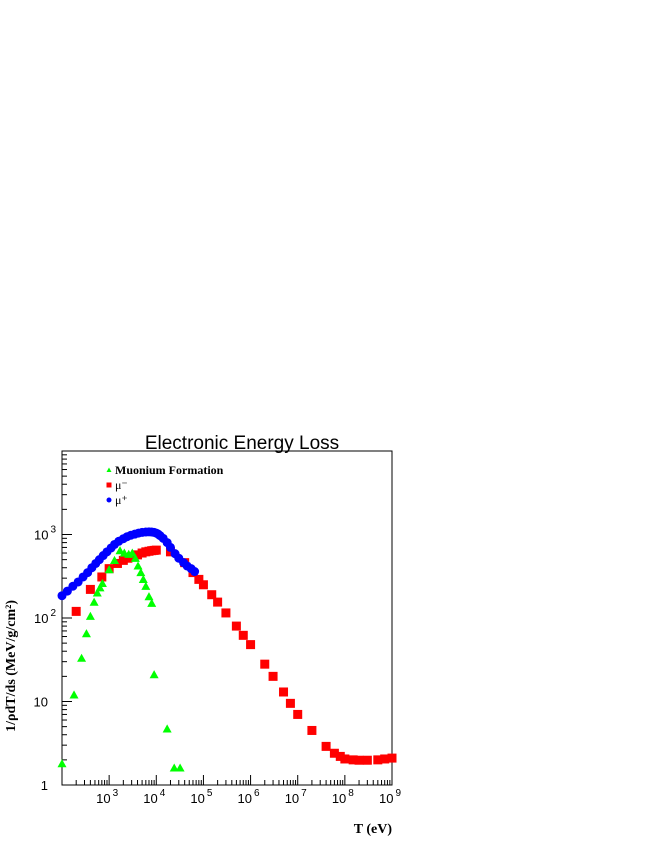 The image size is (654, 846). I want to click on legend-label: Muonium Formation, so click(169, 470).